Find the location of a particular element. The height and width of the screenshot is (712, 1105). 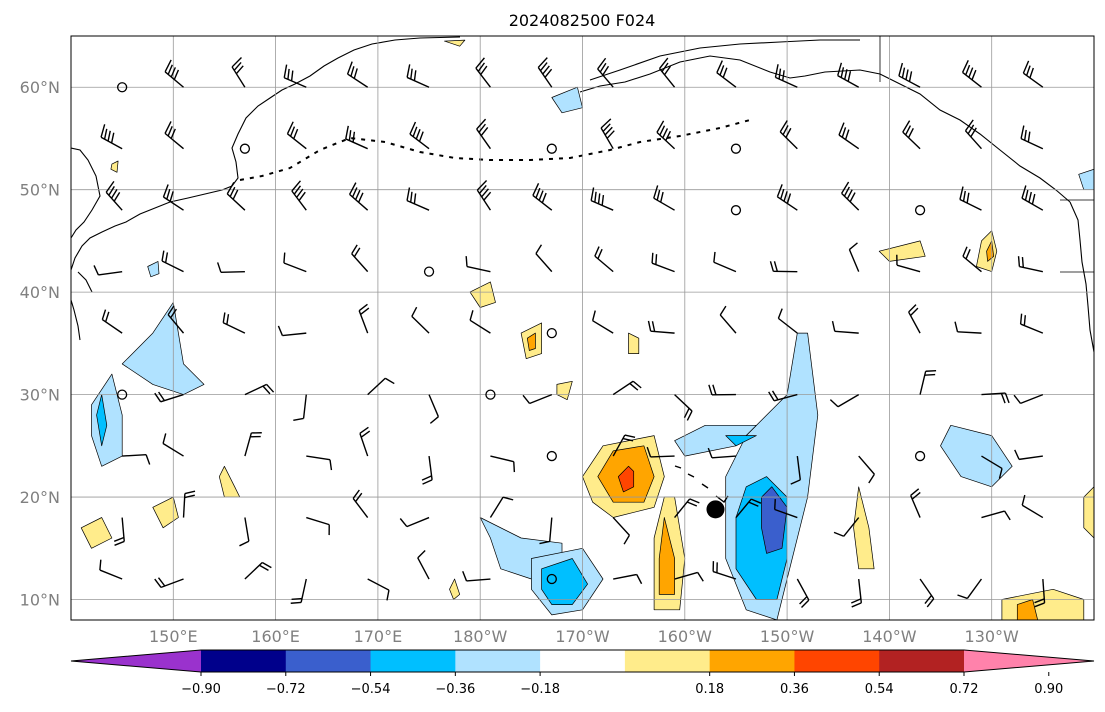

latitude-axis: 10°N 20°N 30°N 40°N 50°N 60°N is located at coordinates (40, 343).